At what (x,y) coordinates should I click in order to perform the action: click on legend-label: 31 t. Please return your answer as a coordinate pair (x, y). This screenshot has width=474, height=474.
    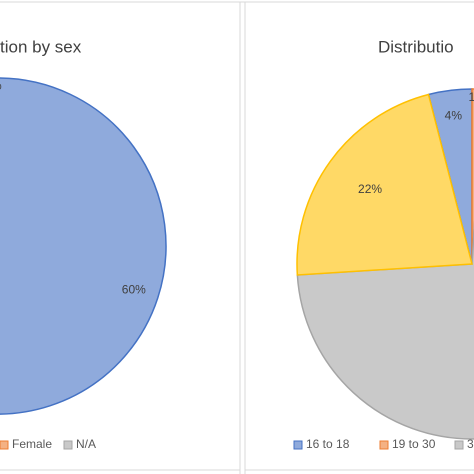
    Looking at the image, I should click on (470, 444).